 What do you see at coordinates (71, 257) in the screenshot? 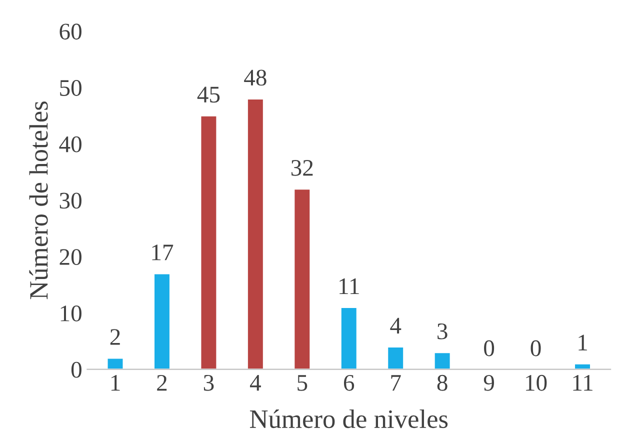
I see `y-tick-label: 20` at bounding box center [71, 257].